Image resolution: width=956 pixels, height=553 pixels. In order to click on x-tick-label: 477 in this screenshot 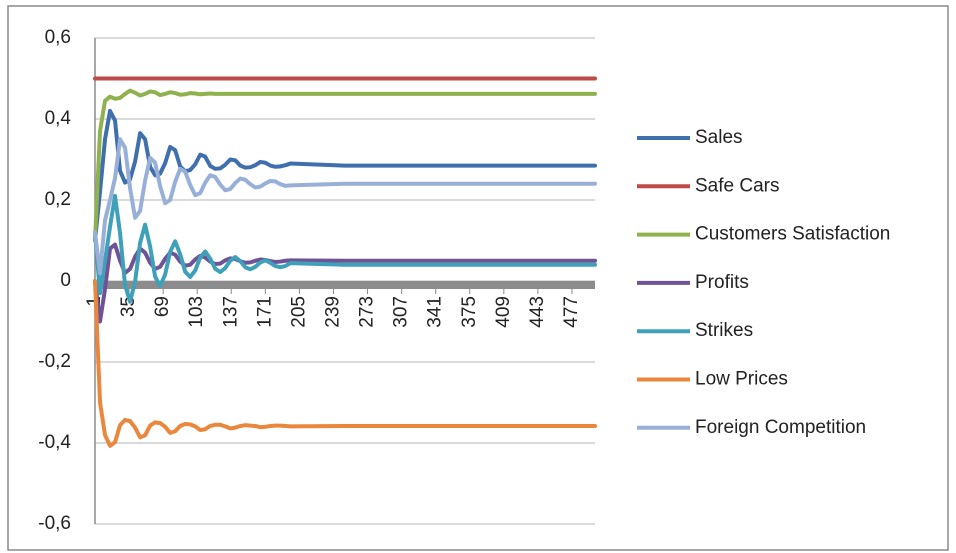, I will do `click(571, 312)`.